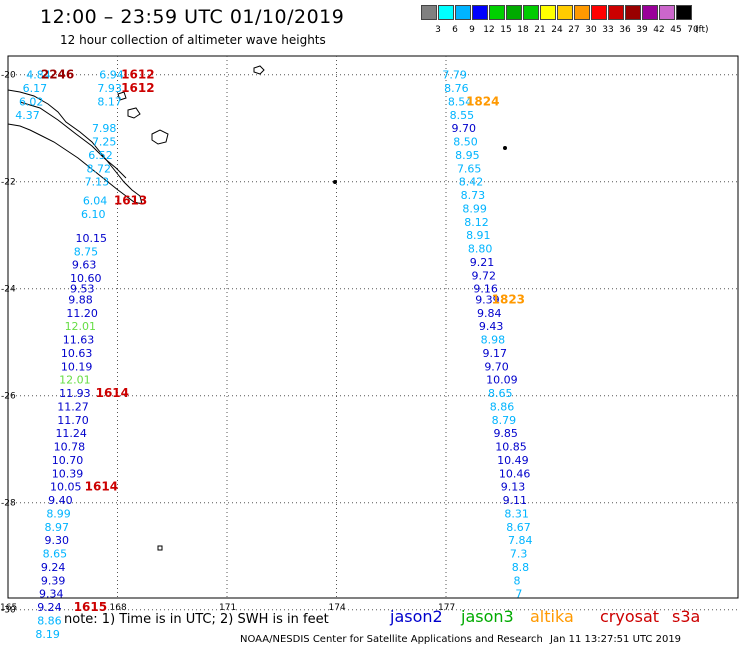  Describe the element at coordinates (518, 527) in the screenshot. I see `swh-value: 8.67` at that location.